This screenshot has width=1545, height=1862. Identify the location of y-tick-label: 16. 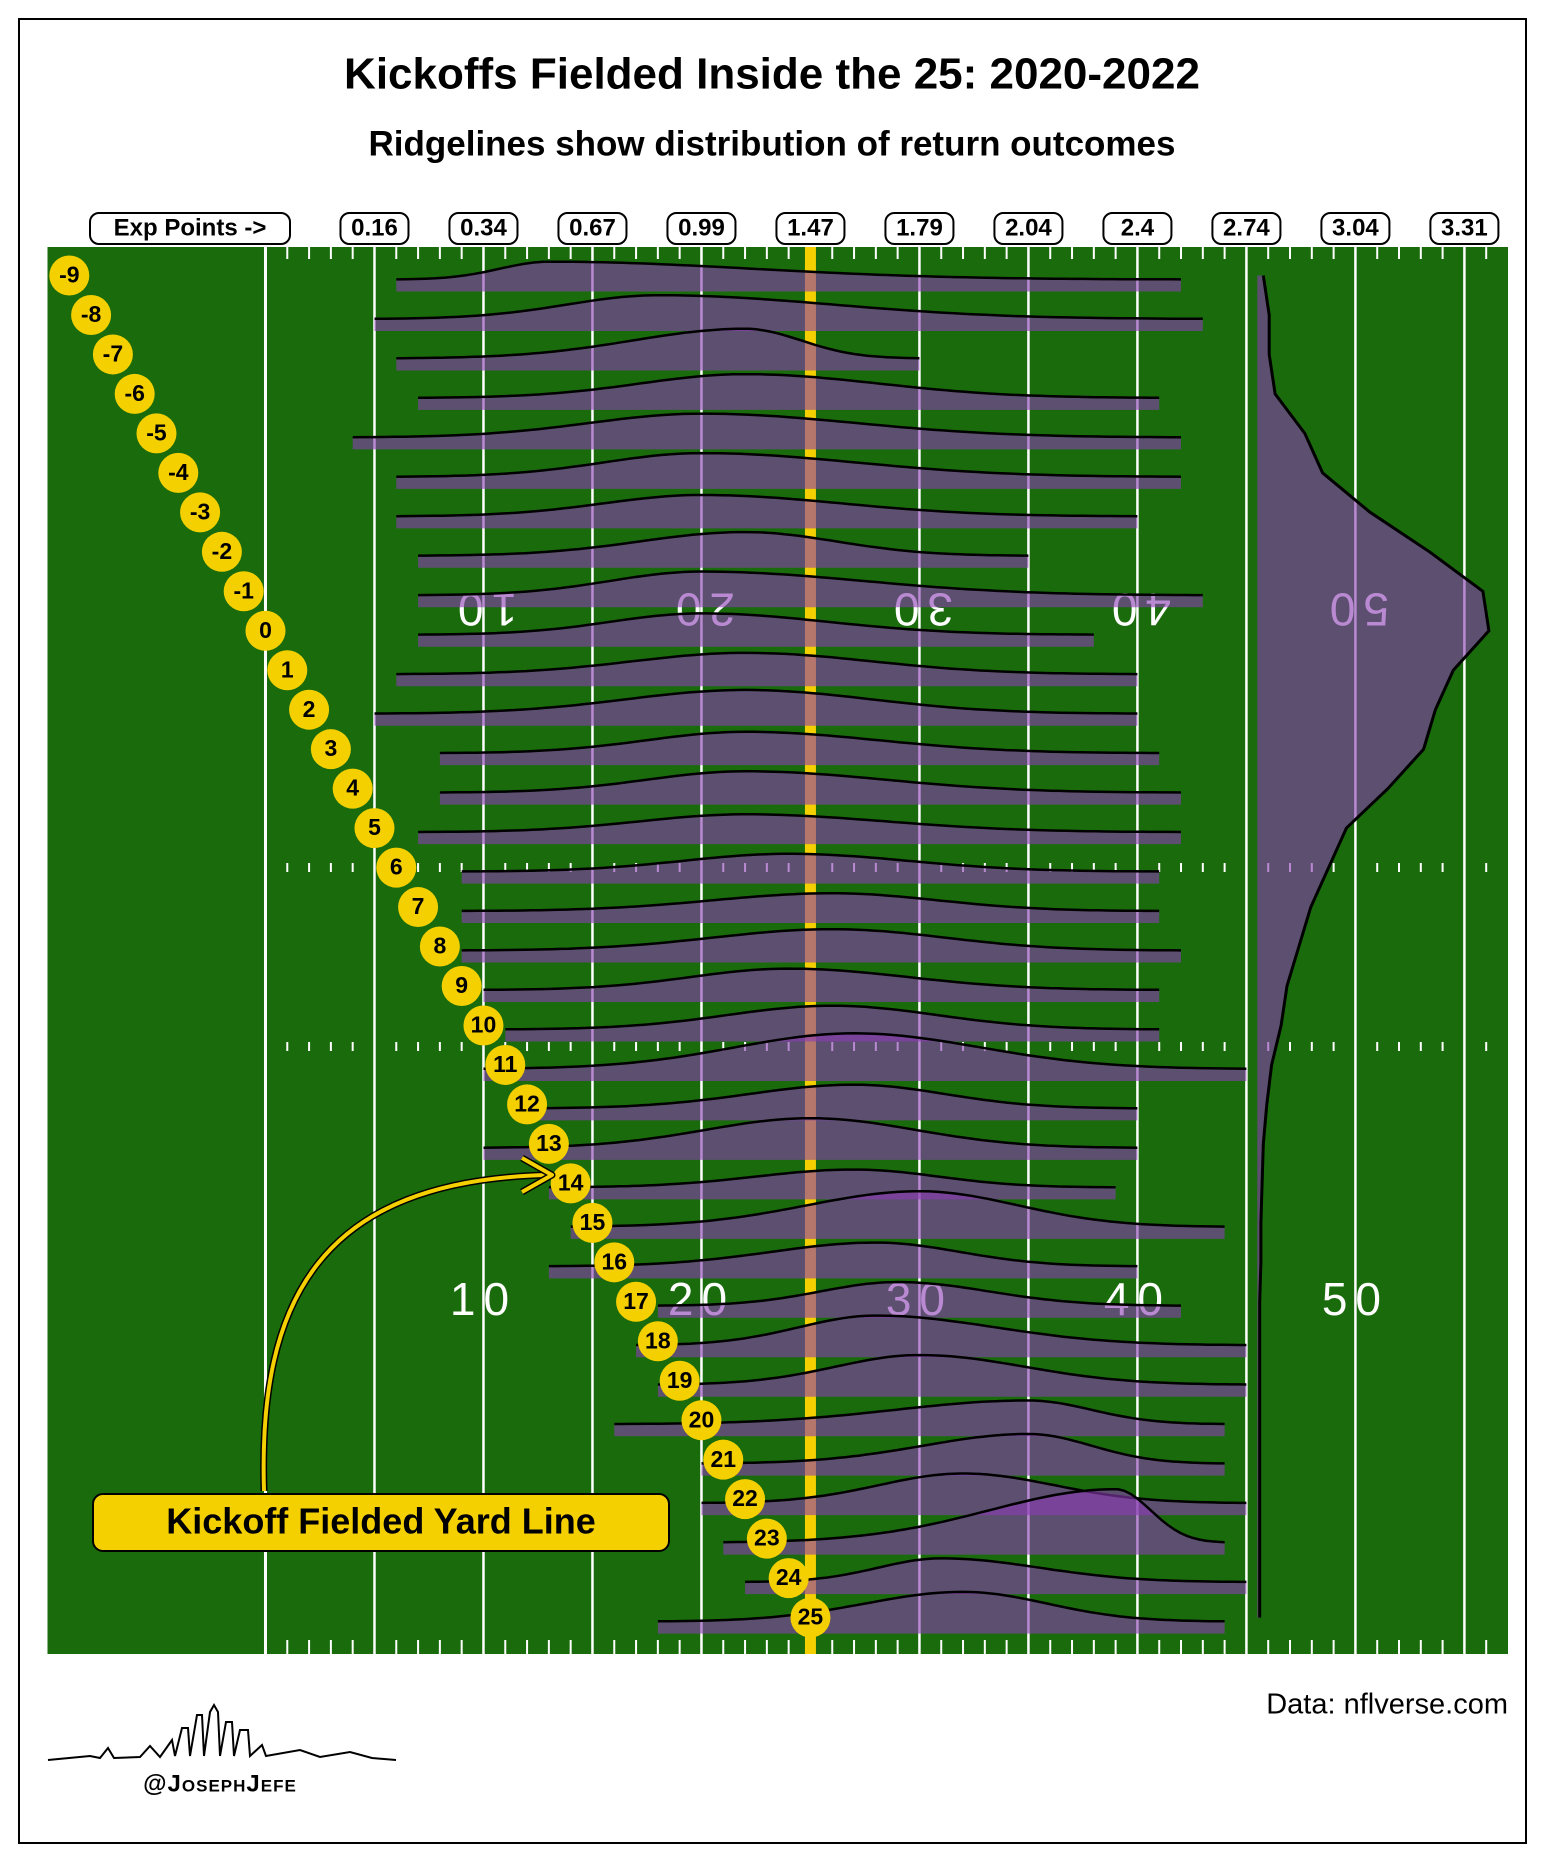
(614, 1261).